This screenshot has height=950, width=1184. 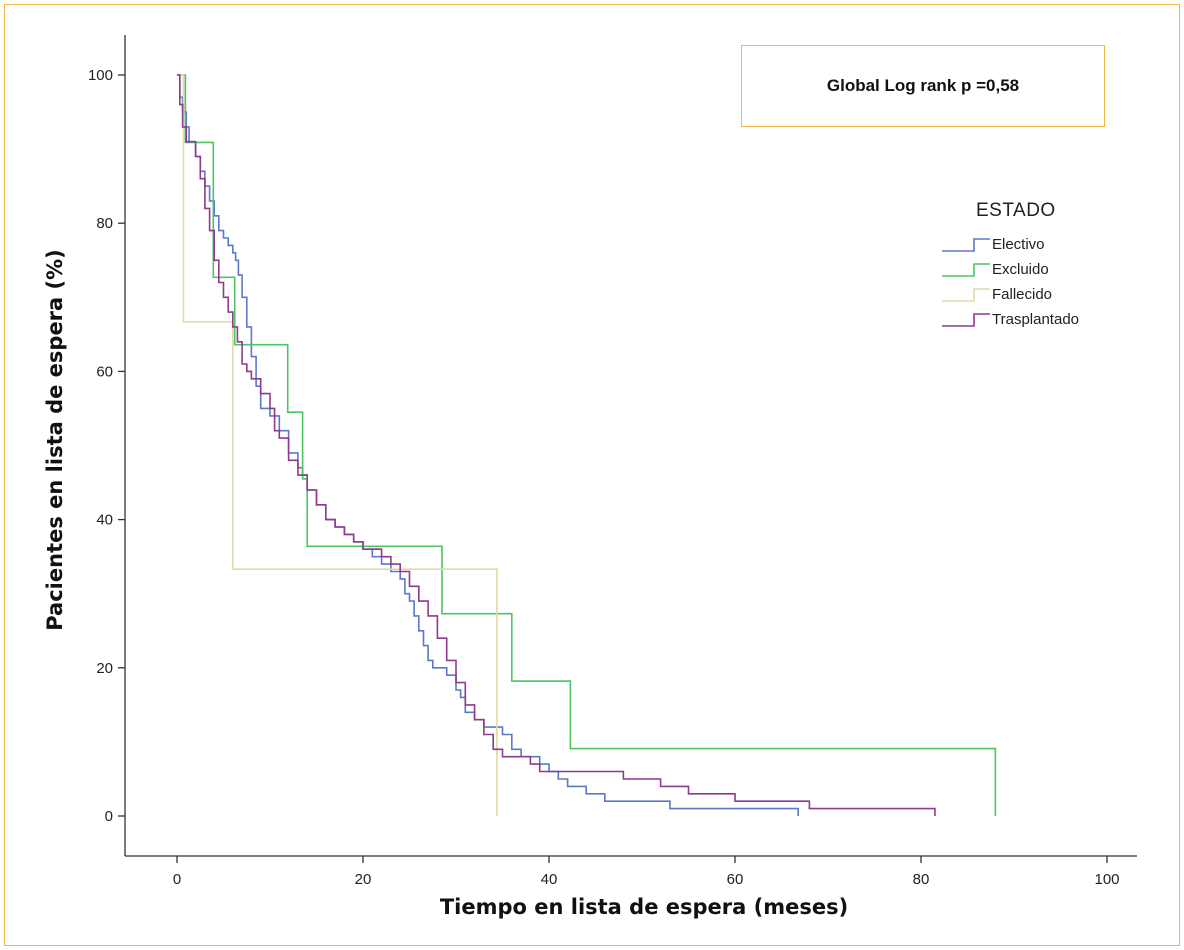 I want to click on legend-item-trasplantado: Trasplantado, so click(x=1040, y=319).